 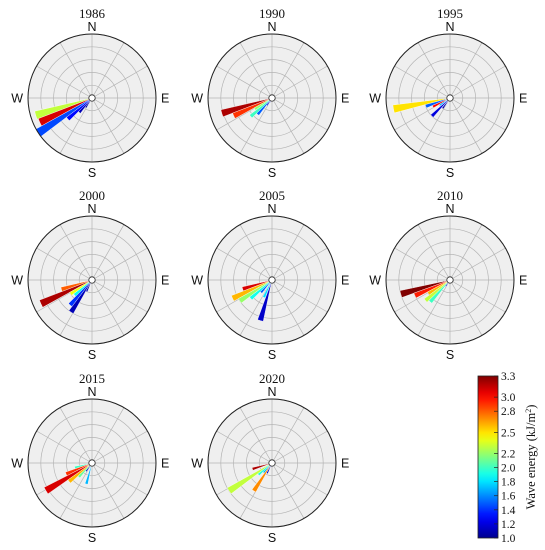 I want to click on panel-year-label: 2005, so click(x=272, y=195).